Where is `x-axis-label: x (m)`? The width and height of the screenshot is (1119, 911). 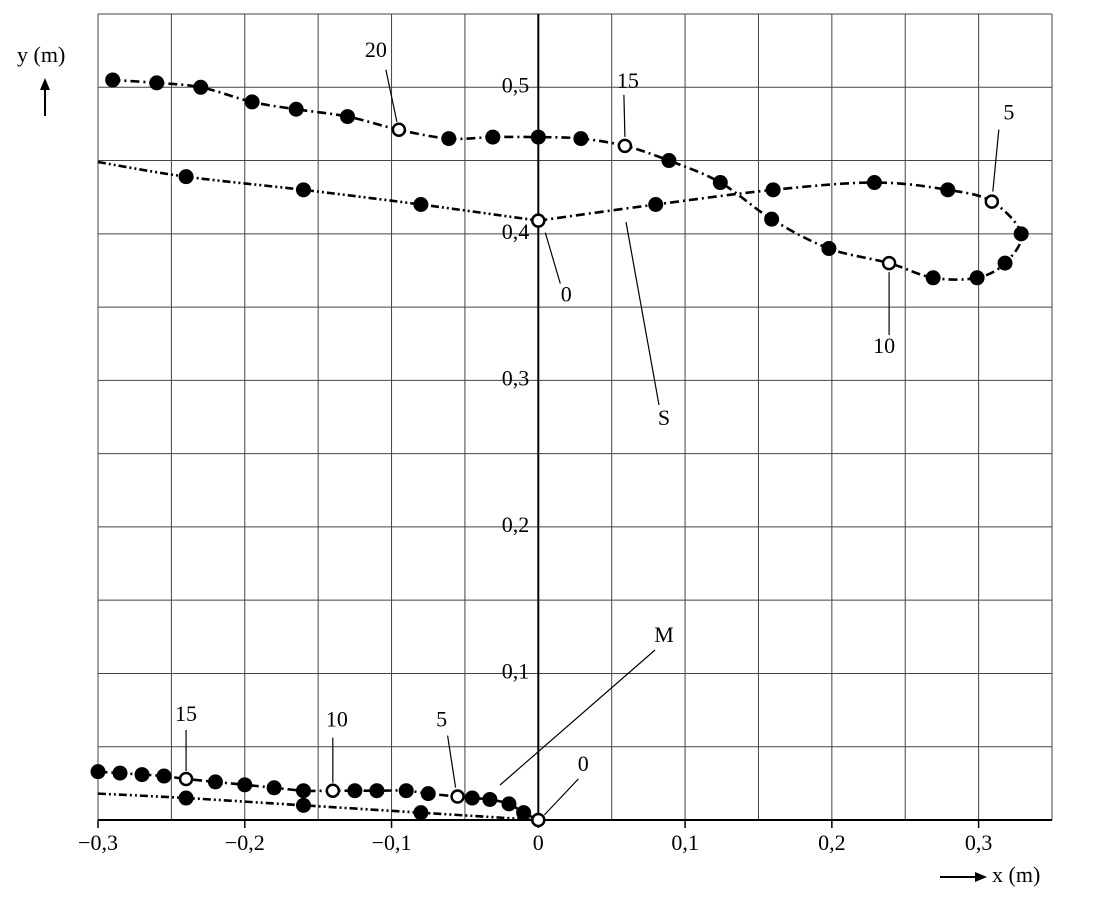
x-axis-label: x (m) is located at coordinates (1016, 874).